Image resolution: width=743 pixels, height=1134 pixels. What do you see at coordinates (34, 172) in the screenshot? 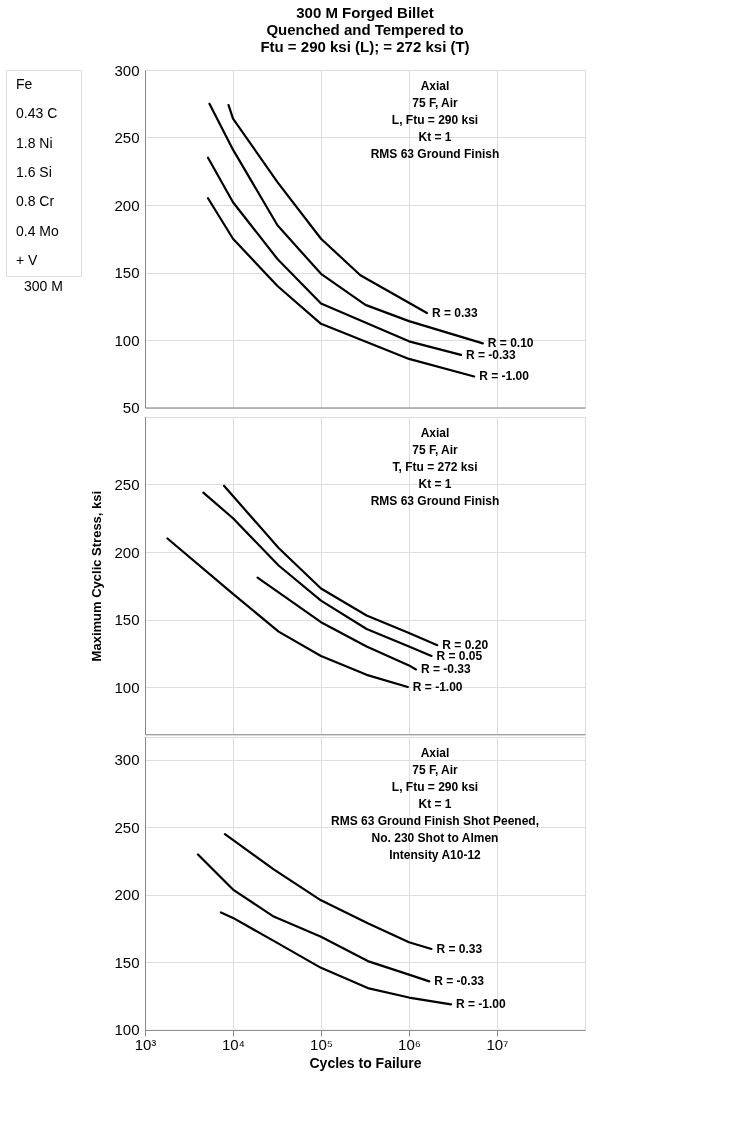
I see `text: 1.6 Si` at bounding box center [34, 172].